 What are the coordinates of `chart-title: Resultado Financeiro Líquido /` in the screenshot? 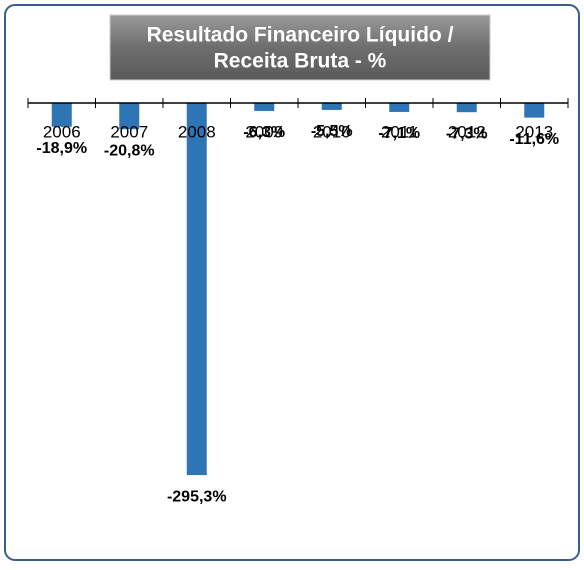 It's located at (300, 35).